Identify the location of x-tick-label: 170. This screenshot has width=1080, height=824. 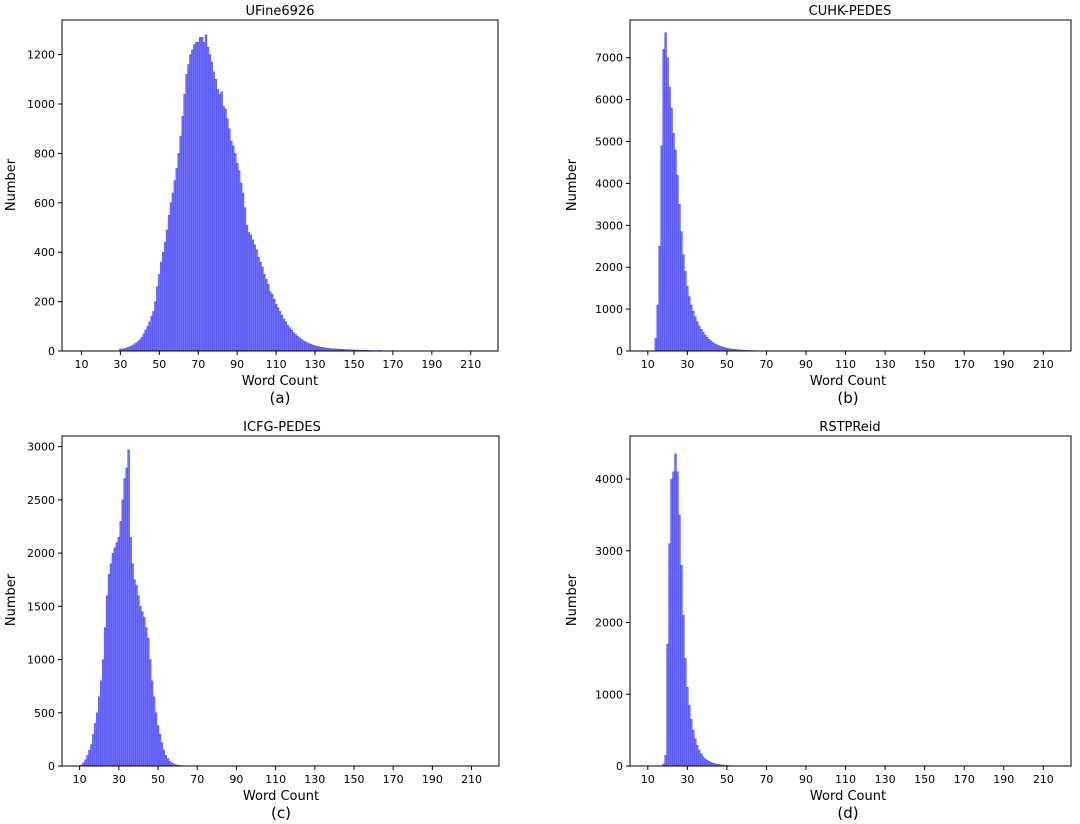
(392, 364).